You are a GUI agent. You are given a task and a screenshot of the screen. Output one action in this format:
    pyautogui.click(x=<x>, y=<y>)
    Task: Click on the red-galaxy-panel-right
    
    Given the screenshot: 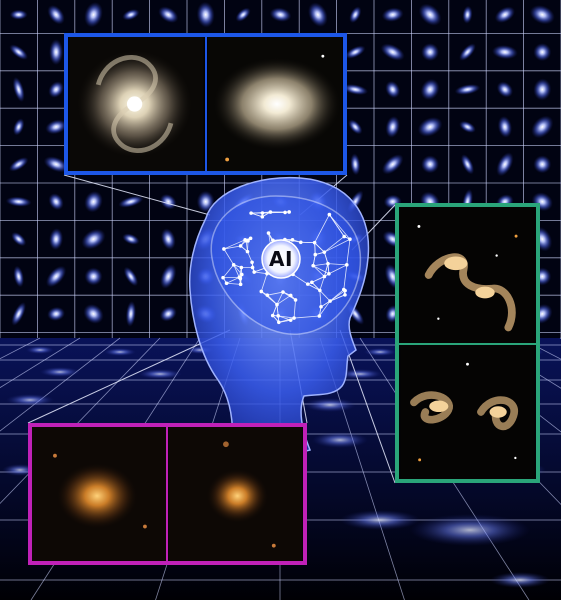 What is the action you would take?
    pyautogui.click(x=236, y=494)
    